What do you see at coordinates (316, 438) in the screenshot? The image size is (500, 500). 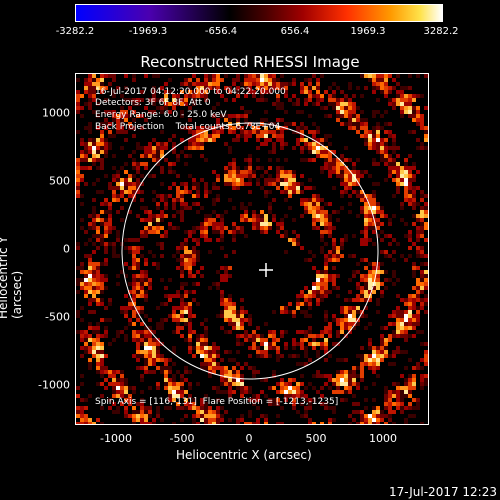 I see `x-tick-500: 500` at bounding box center [316, 438].